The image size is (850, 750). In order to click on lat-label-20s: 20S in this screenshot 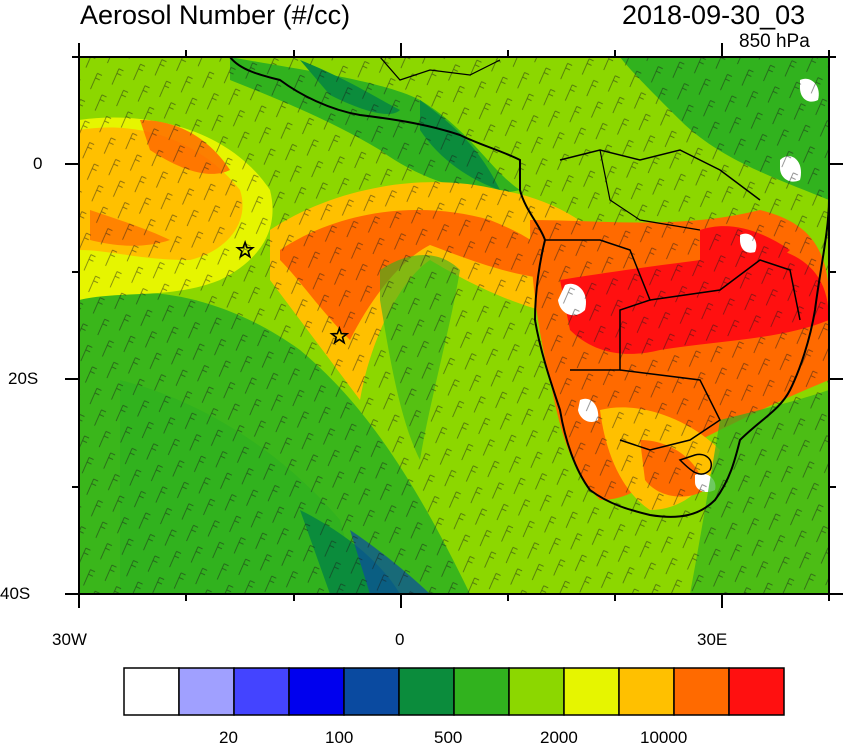, I will do `click(23, 378)`.